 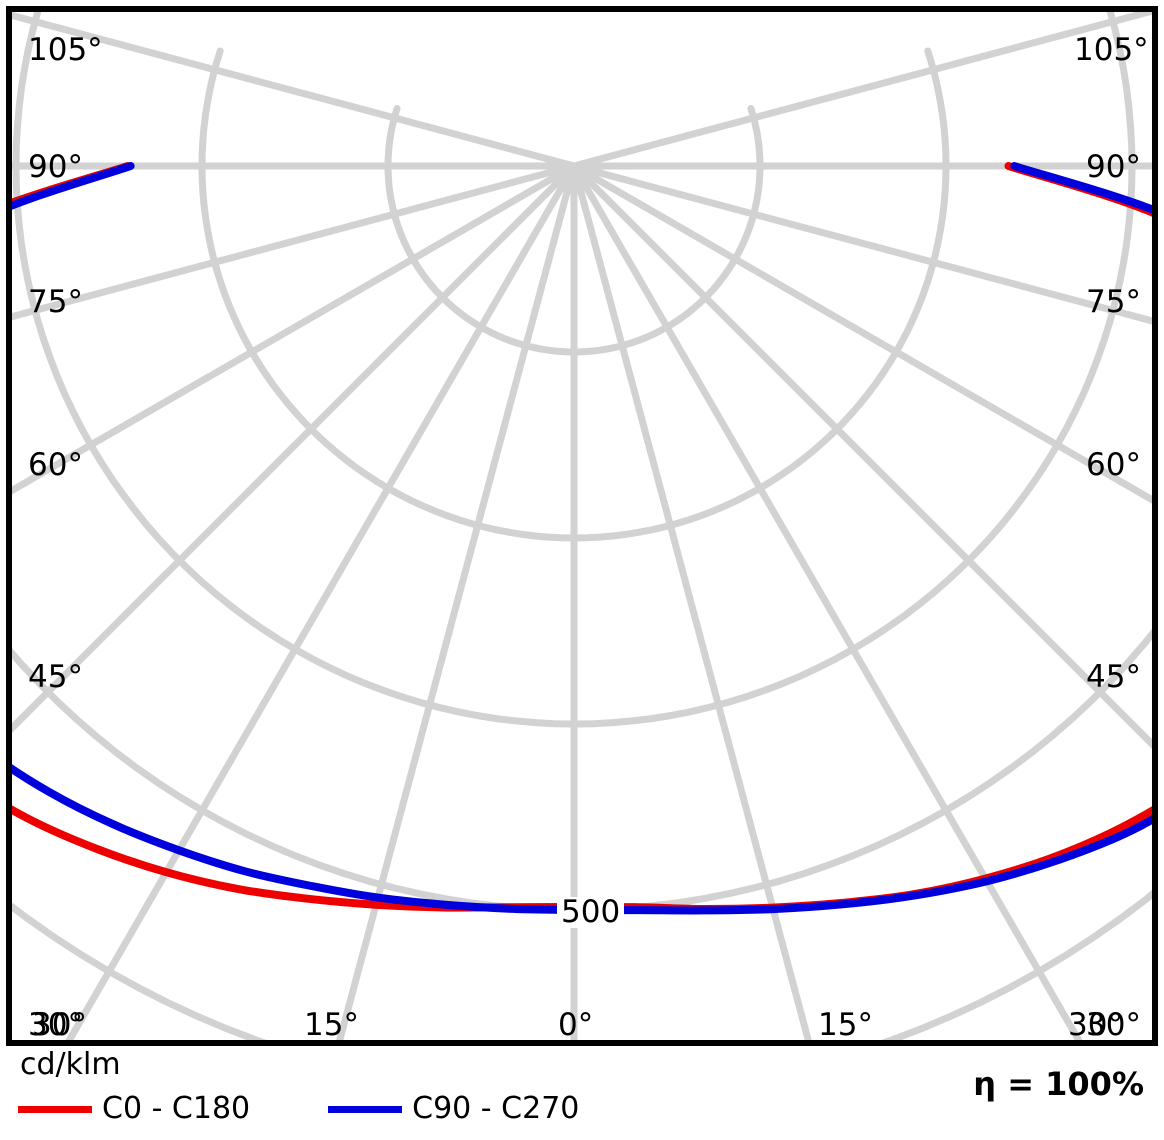 I want to click on angle-label-right-30deg-5: 30°, so click(x=1113, y=1025).